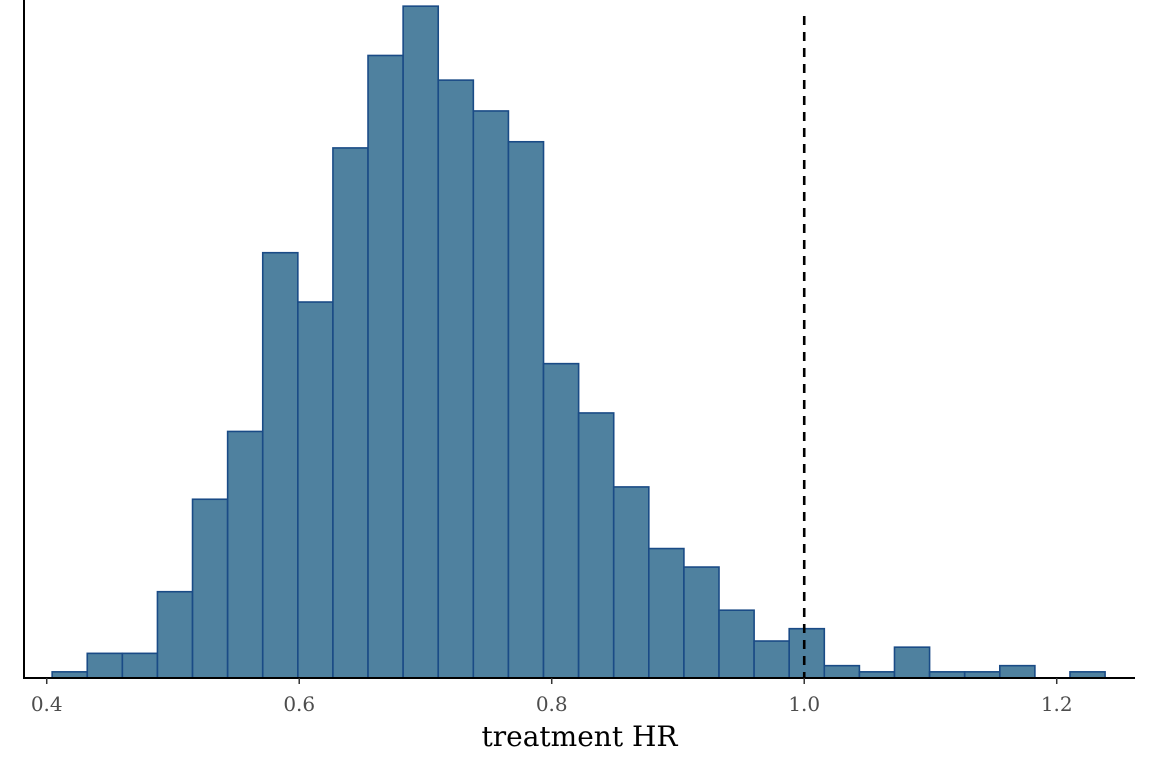  What do you see at coordinates (580, 736) in the screenshot?
I see `x-axis-title: treatment HR` at bounding box center [580, 736].